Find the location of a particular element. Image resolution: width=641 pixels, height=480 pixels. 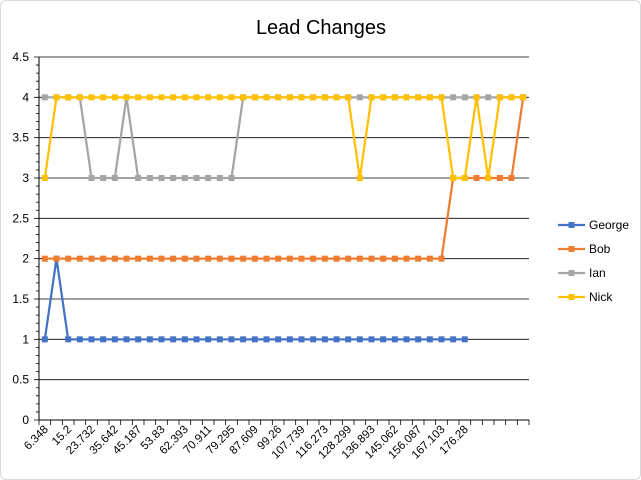

y-tick-label: 2 is located at coordinates (25, 259).